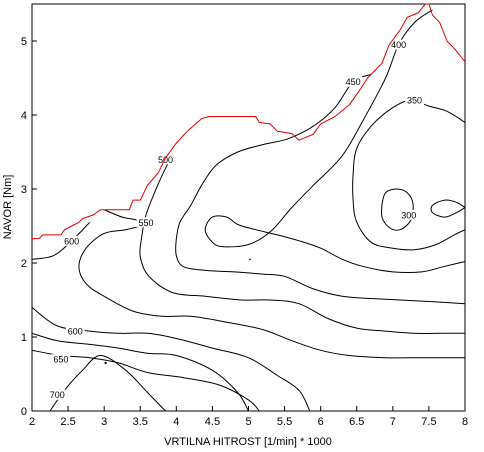 The width and height of the screenshot is (484, 452). I want to click on x-tick-label: 3, so click(104, 422).